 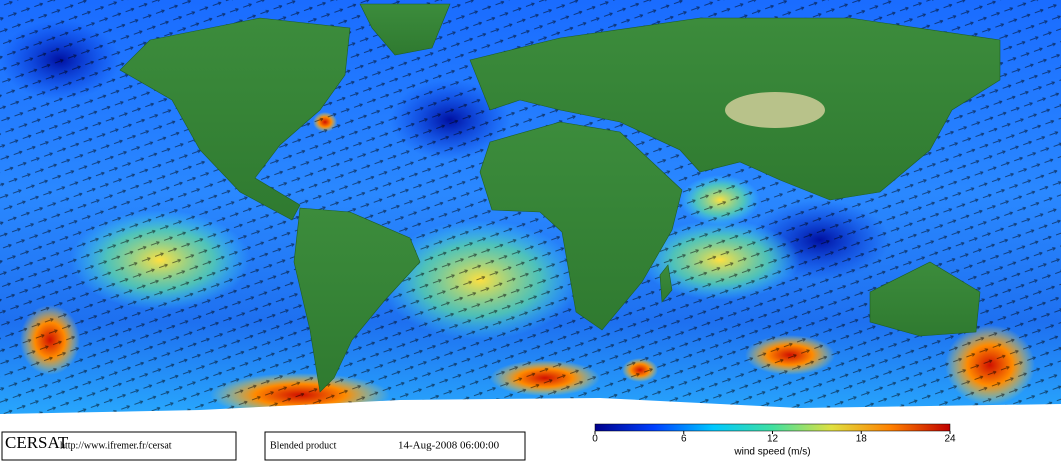 I want to click on colorbar-tick-label: 18, so click(x=862, y=439).